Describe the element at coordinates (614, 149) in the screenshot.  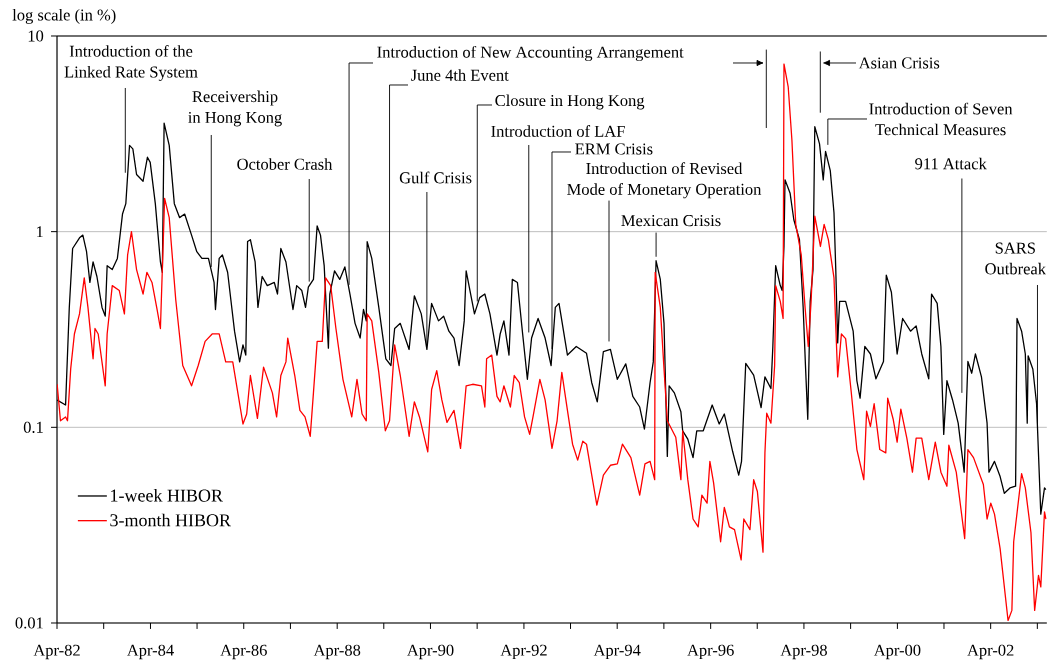
I see `annotation: ERM Crisis` at that location.